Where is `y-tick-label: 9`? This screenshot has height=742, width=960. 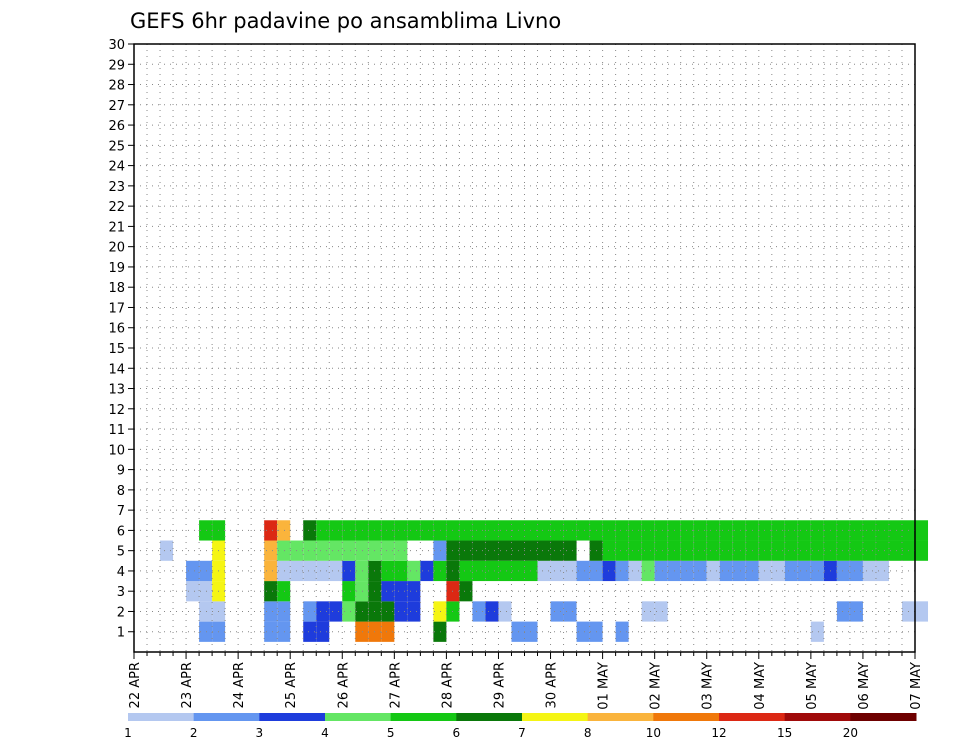 y-tick-label: 9 is located at coordinates (121, 471).